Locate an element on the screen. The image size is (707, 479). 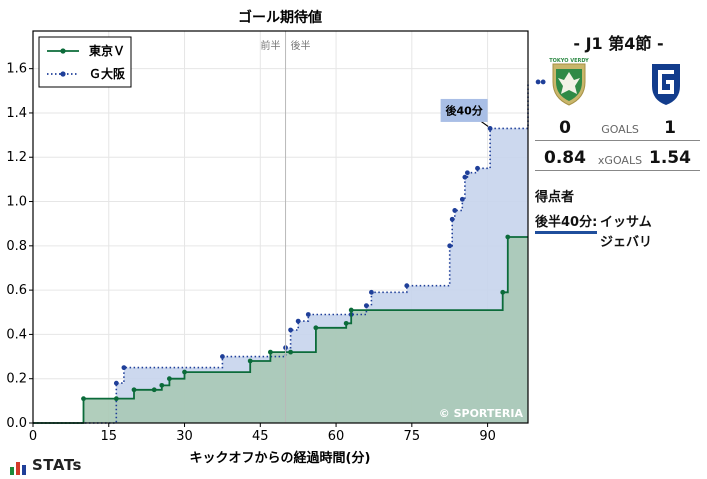
legend-box is located at coordinates (85, 62).